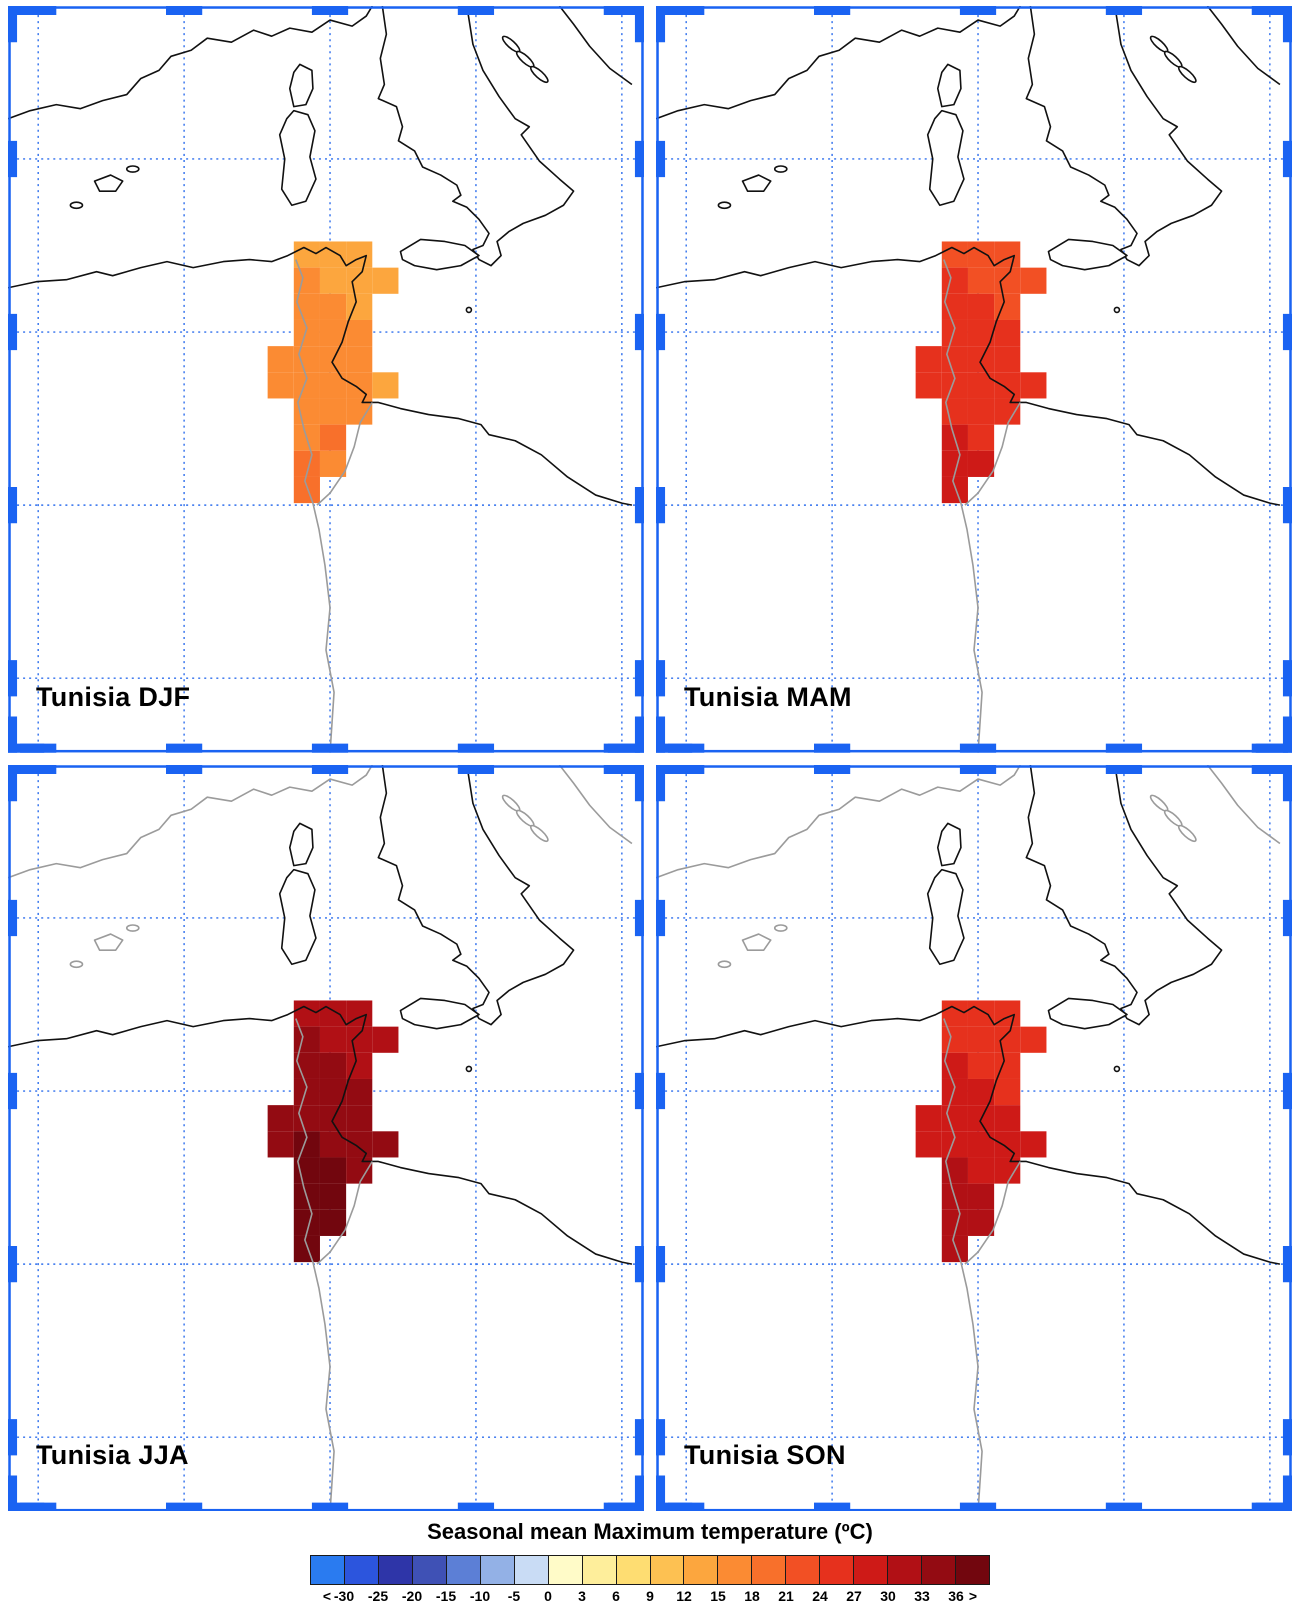 This screenshot has width=1300, height=1610. What do you see at coordinates (1124, 136) in the screenshot?
I see `coast-italy` at bounding box center [1124, 136].